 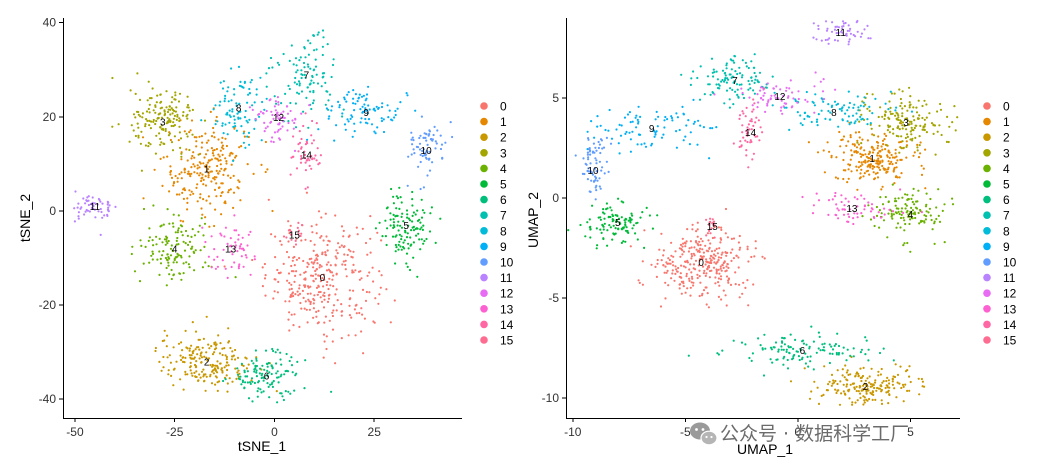 I want to click on umap-legend-key, so click(x=987, y=262).